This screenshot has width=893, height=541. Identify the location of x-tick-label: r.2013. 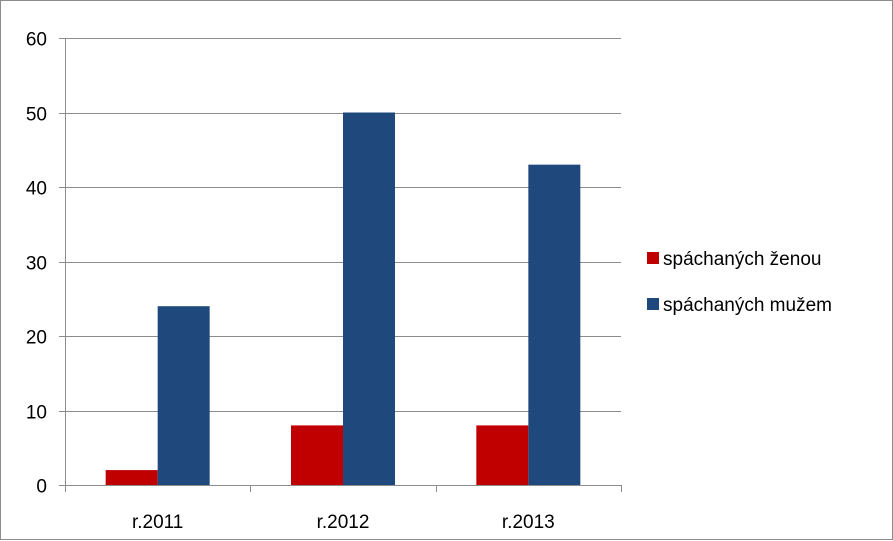
(528, 522).